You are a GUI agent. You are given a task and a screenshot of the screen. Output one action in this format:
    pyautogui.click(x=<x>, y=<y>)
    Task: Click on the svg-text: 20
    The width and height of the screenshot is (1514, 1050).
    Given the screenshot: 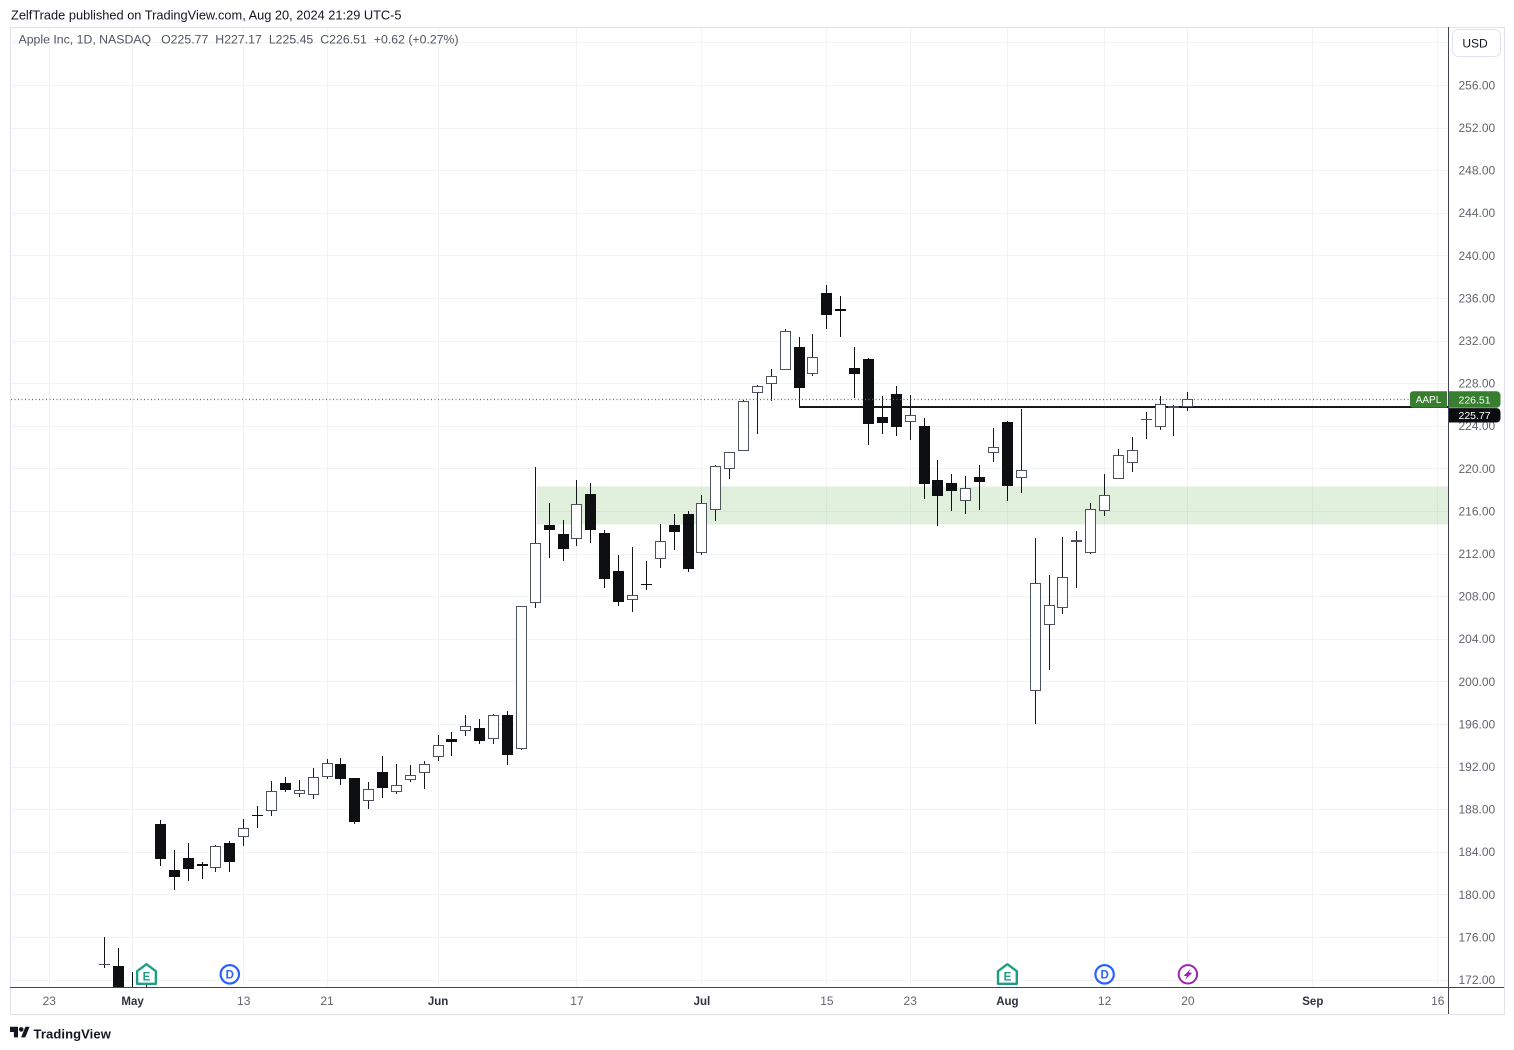 What is the action you would take?
    pyautogui.click(x=1188, y=1001)
    